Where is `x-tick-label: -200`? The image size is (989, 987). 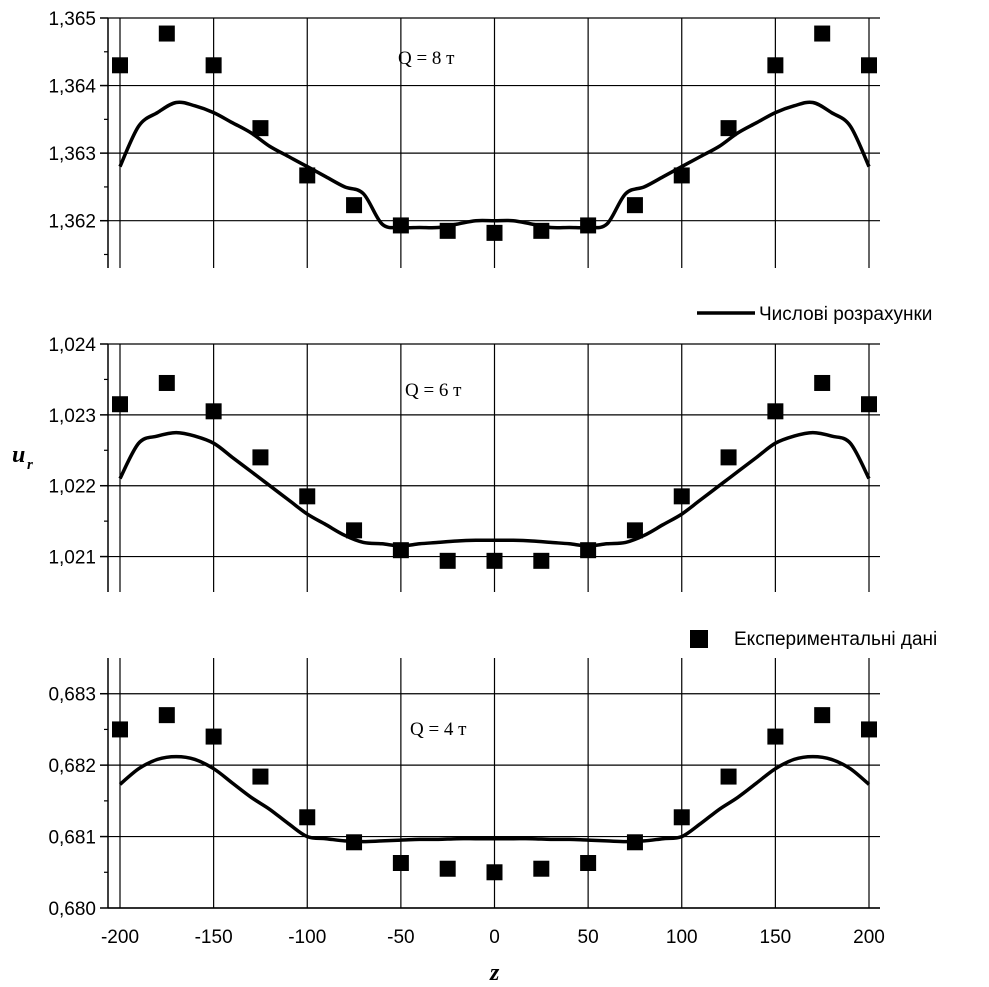
x-tick-label: -200 is located at coordinates (120, 937).